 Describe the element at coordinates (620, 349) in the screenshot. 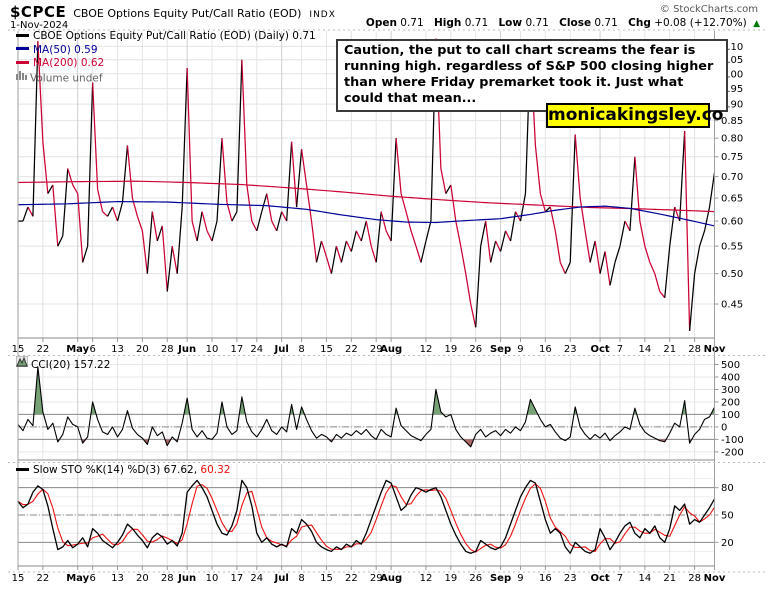

I see `svg-text: 7` at that location.